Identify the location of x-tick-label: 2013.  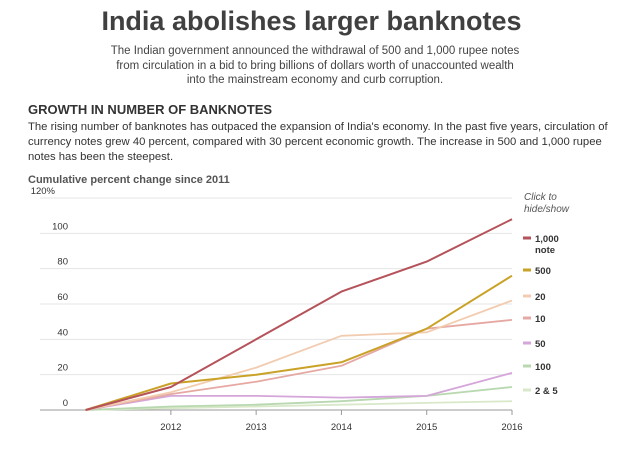
(256, 427).